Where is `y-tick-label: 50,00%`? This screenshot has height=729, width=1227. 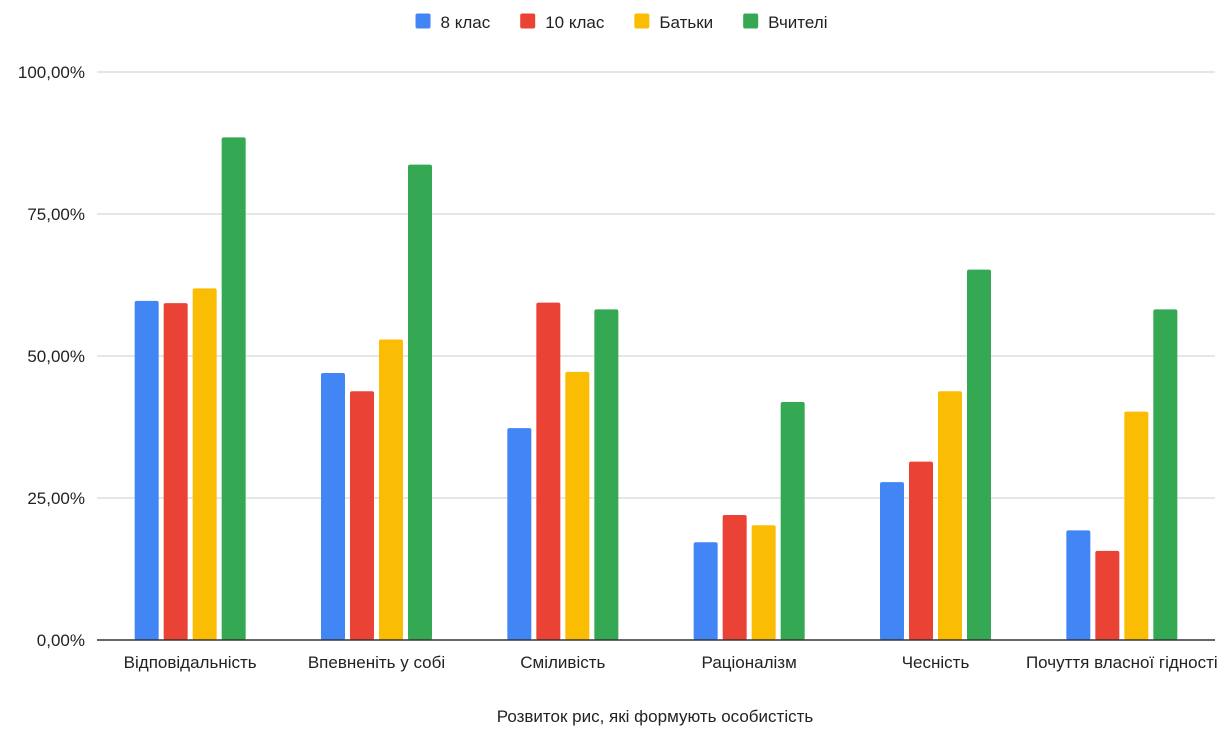
y-tick-label: 50,00% is located at coordinates (56, 356).